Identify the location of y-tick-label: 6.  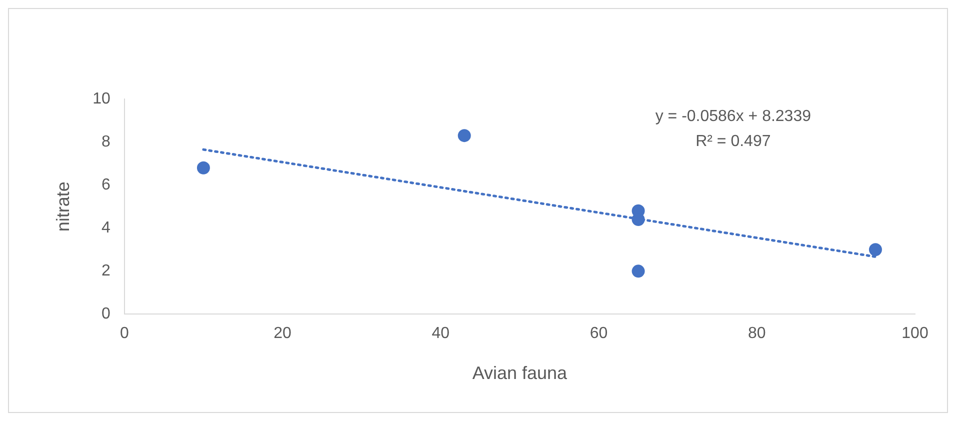
(105, 185).